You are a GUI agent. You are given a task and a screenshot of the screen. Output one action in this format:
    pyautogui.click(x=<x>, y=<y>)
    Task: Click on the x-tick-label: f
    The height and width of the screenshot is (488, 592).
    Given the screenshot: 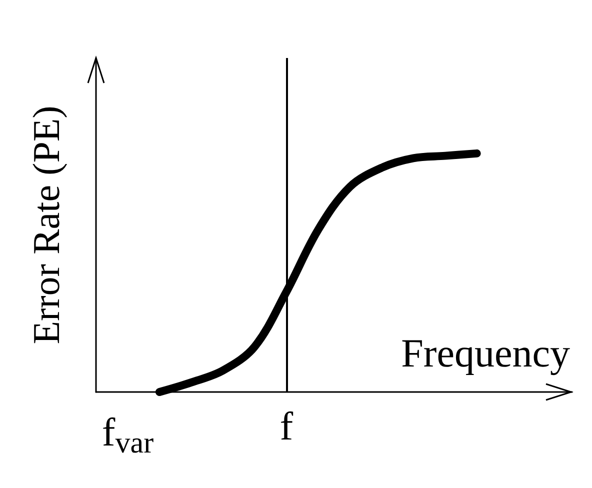 What is the action you would take?
    pyautogui.click(x=287, y=426)
    